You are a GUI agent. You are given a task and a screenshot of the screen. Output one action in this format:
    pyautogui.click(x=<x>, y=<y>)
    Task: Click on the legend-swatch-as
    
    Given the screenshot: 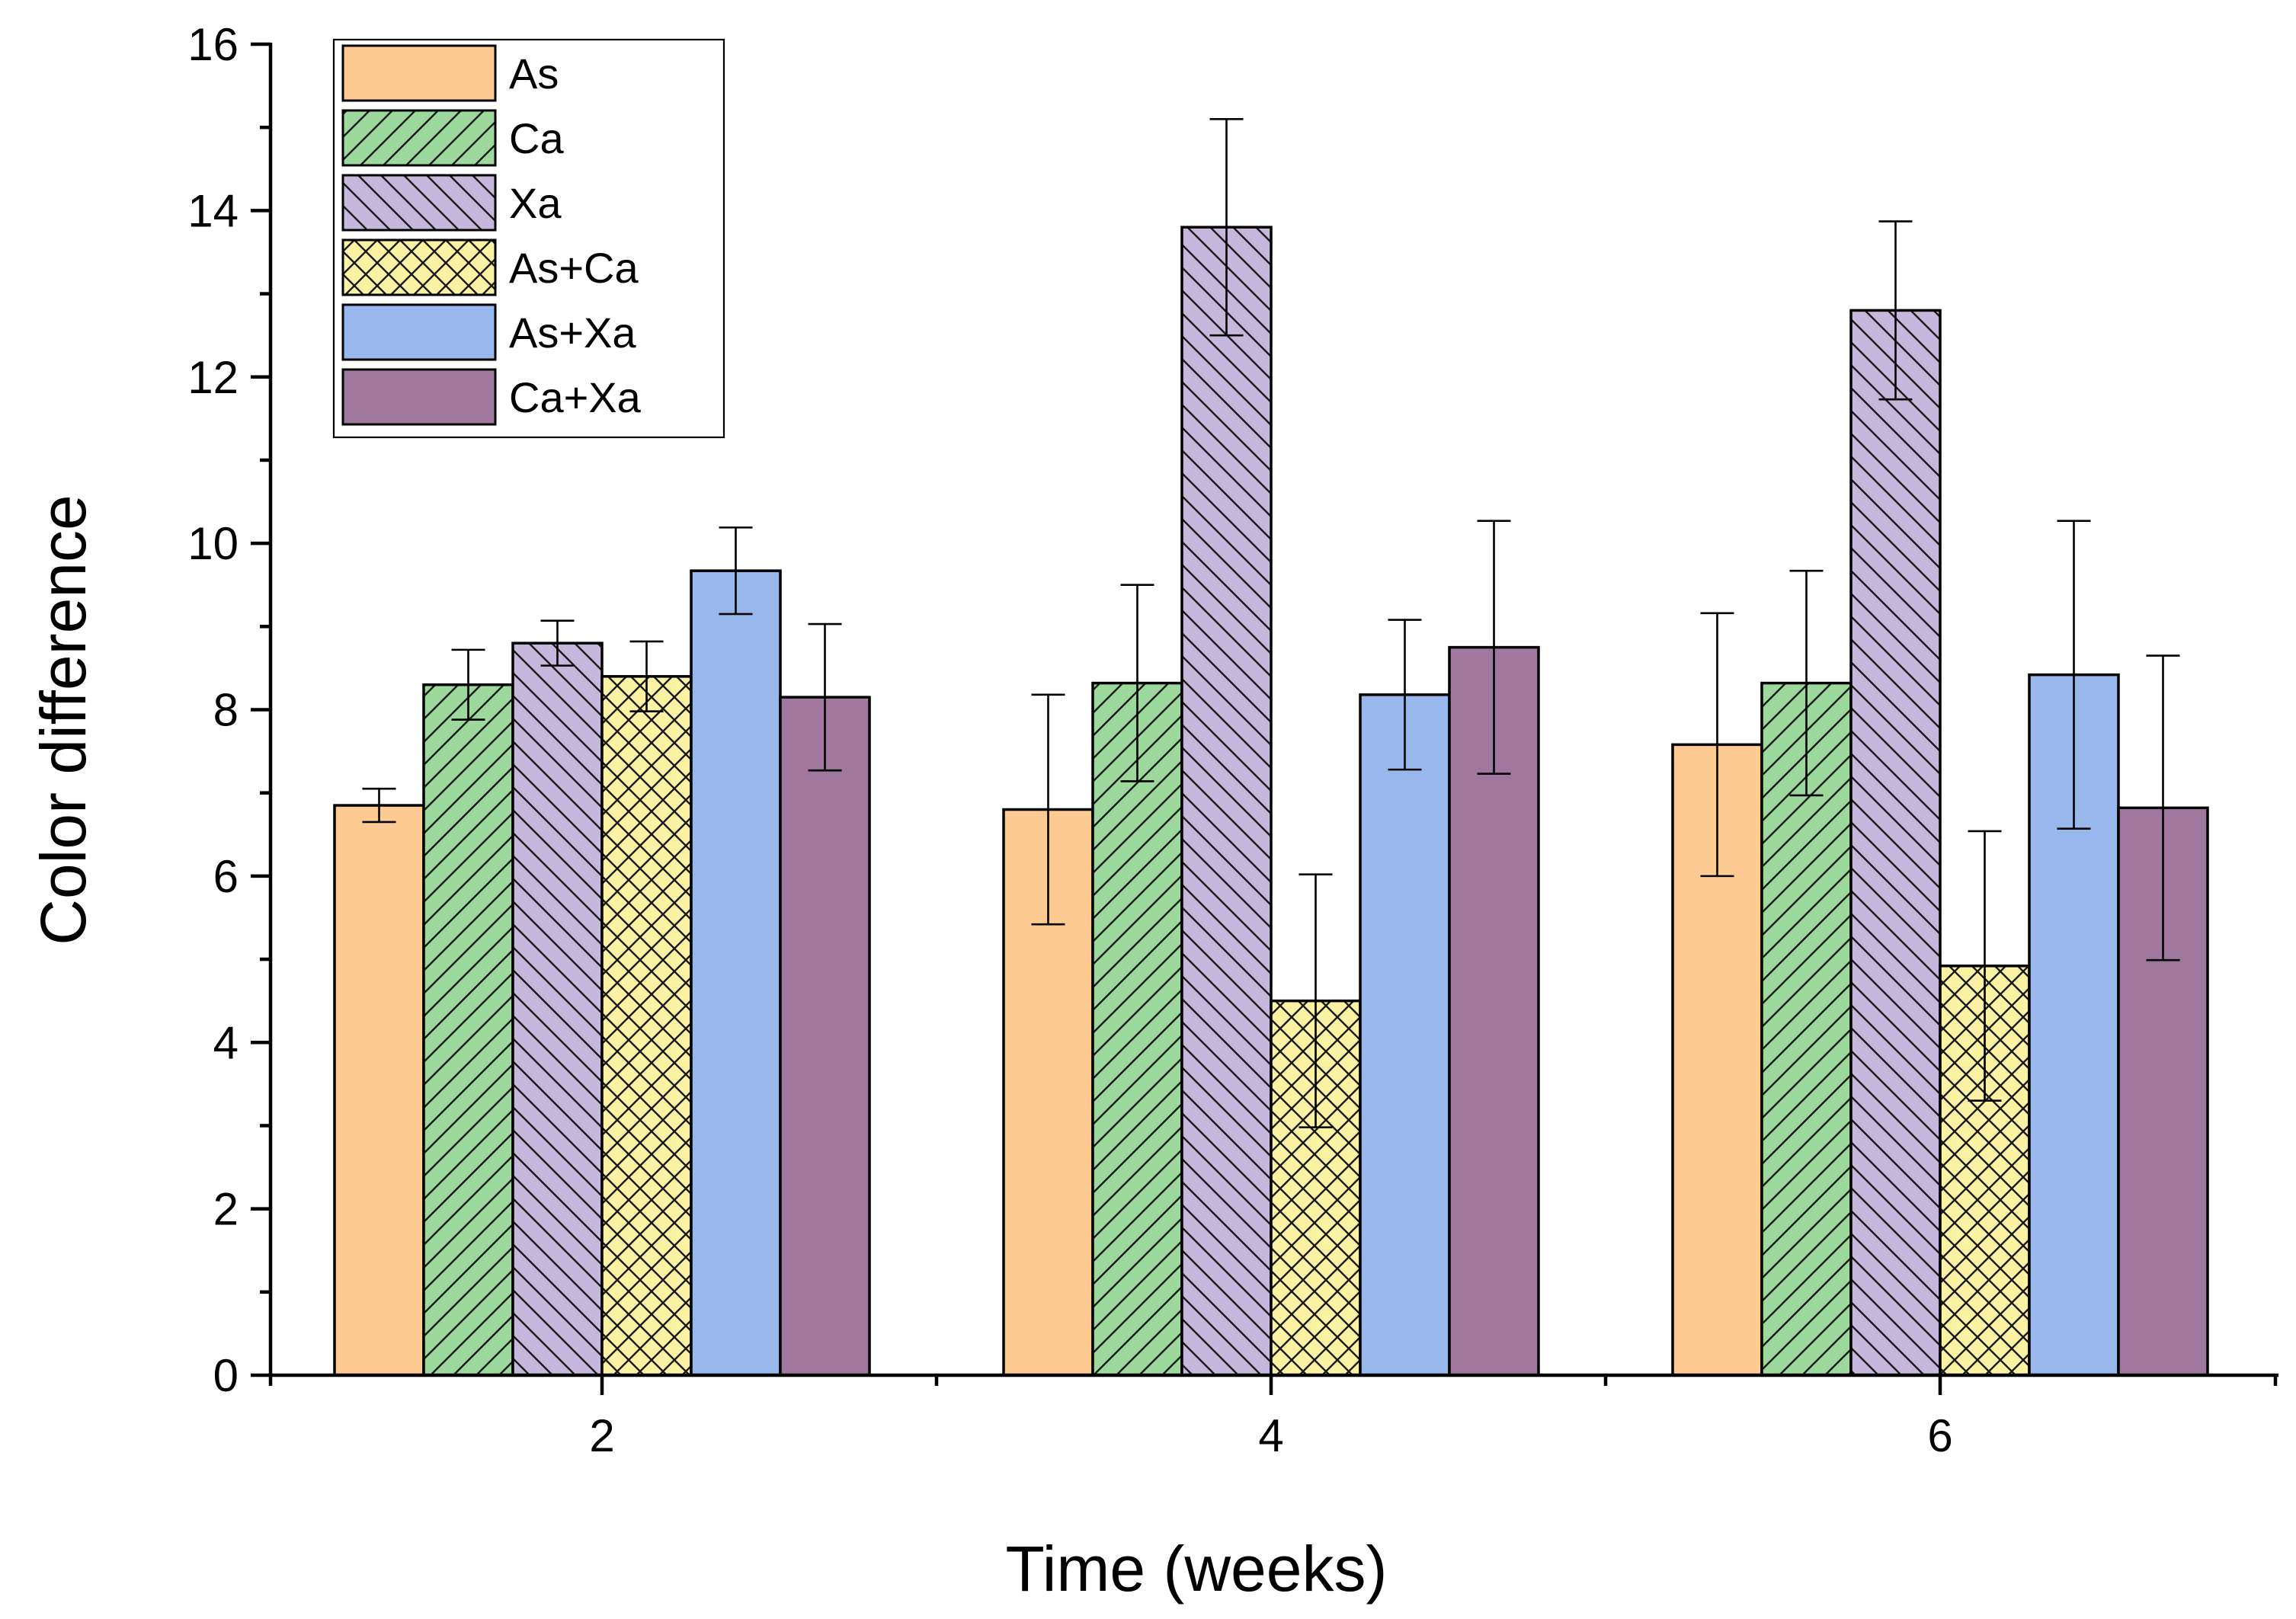 What is the action you would take?
    pyautogui.click(x=419, y=73)
    